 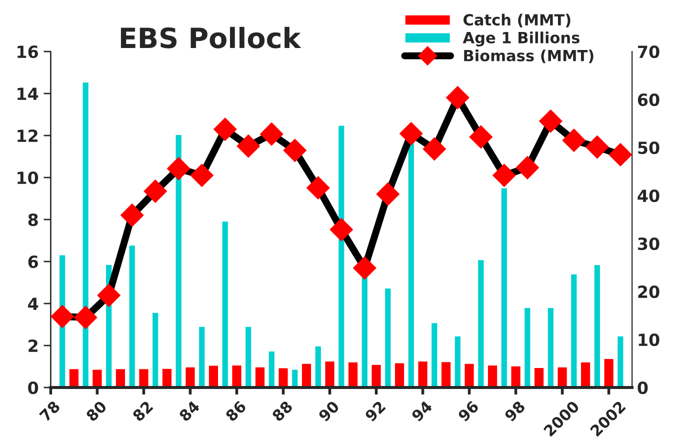 What do you see at coordinates (649, 339) in the screenshot?
I see `y2-tick-label: 10` at bounding box center [649, 339].